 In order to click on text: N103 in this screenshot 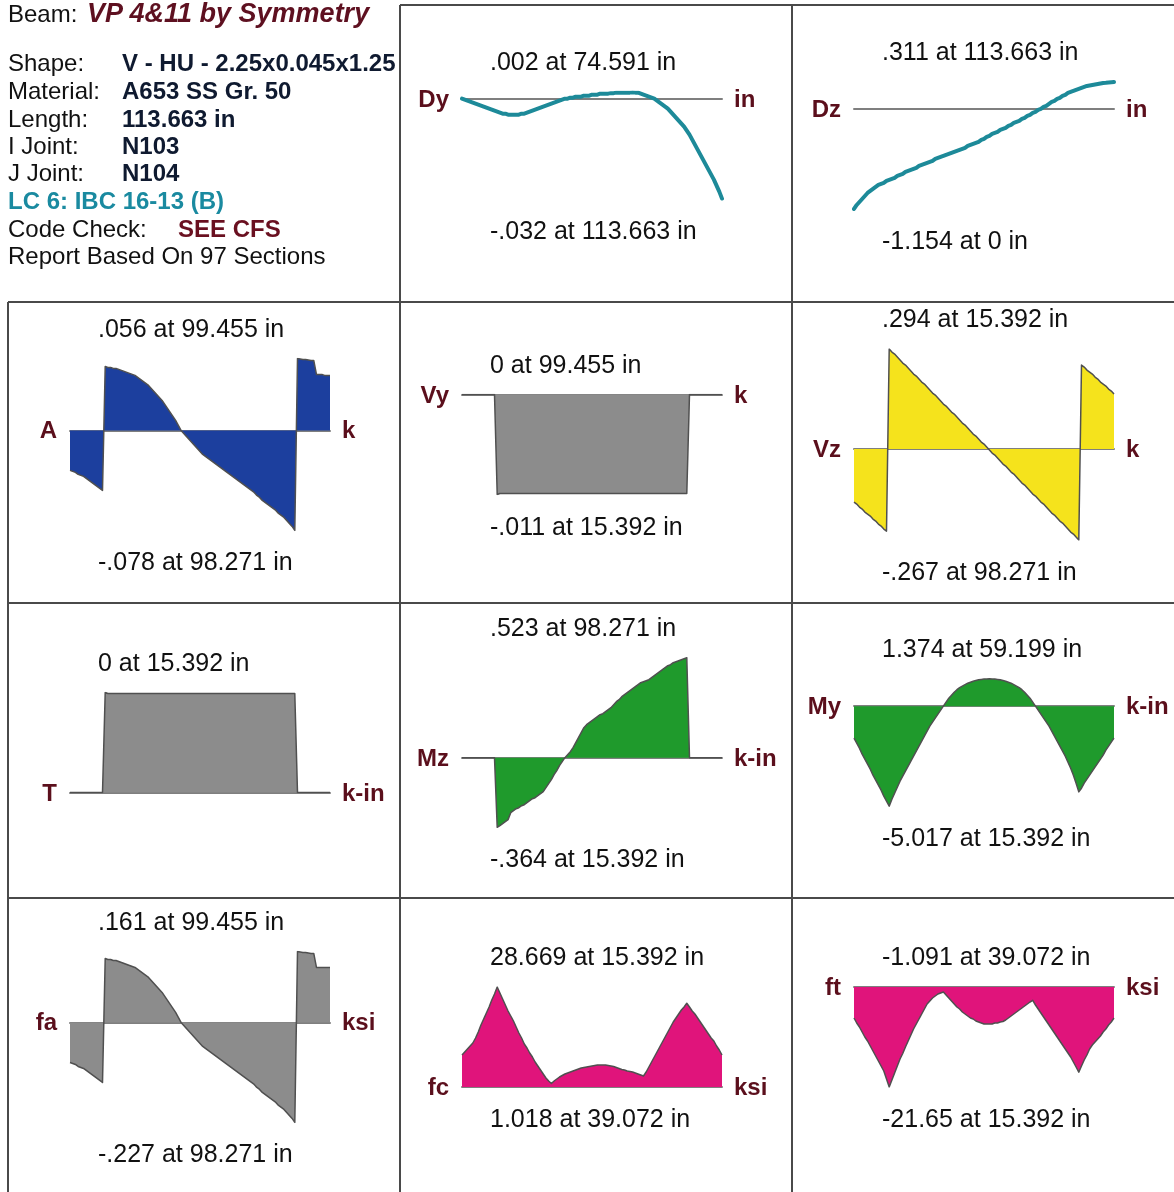, I will do `click(151, 146)`.